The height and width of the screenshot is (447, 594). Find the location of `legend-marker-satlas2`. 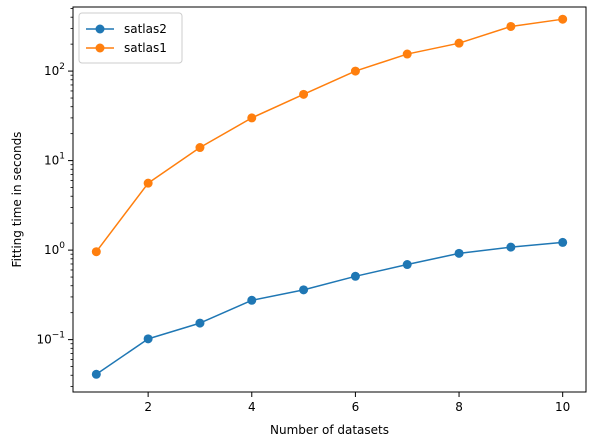

legend-marker-satlas2 is located at coordinates (100, 29).